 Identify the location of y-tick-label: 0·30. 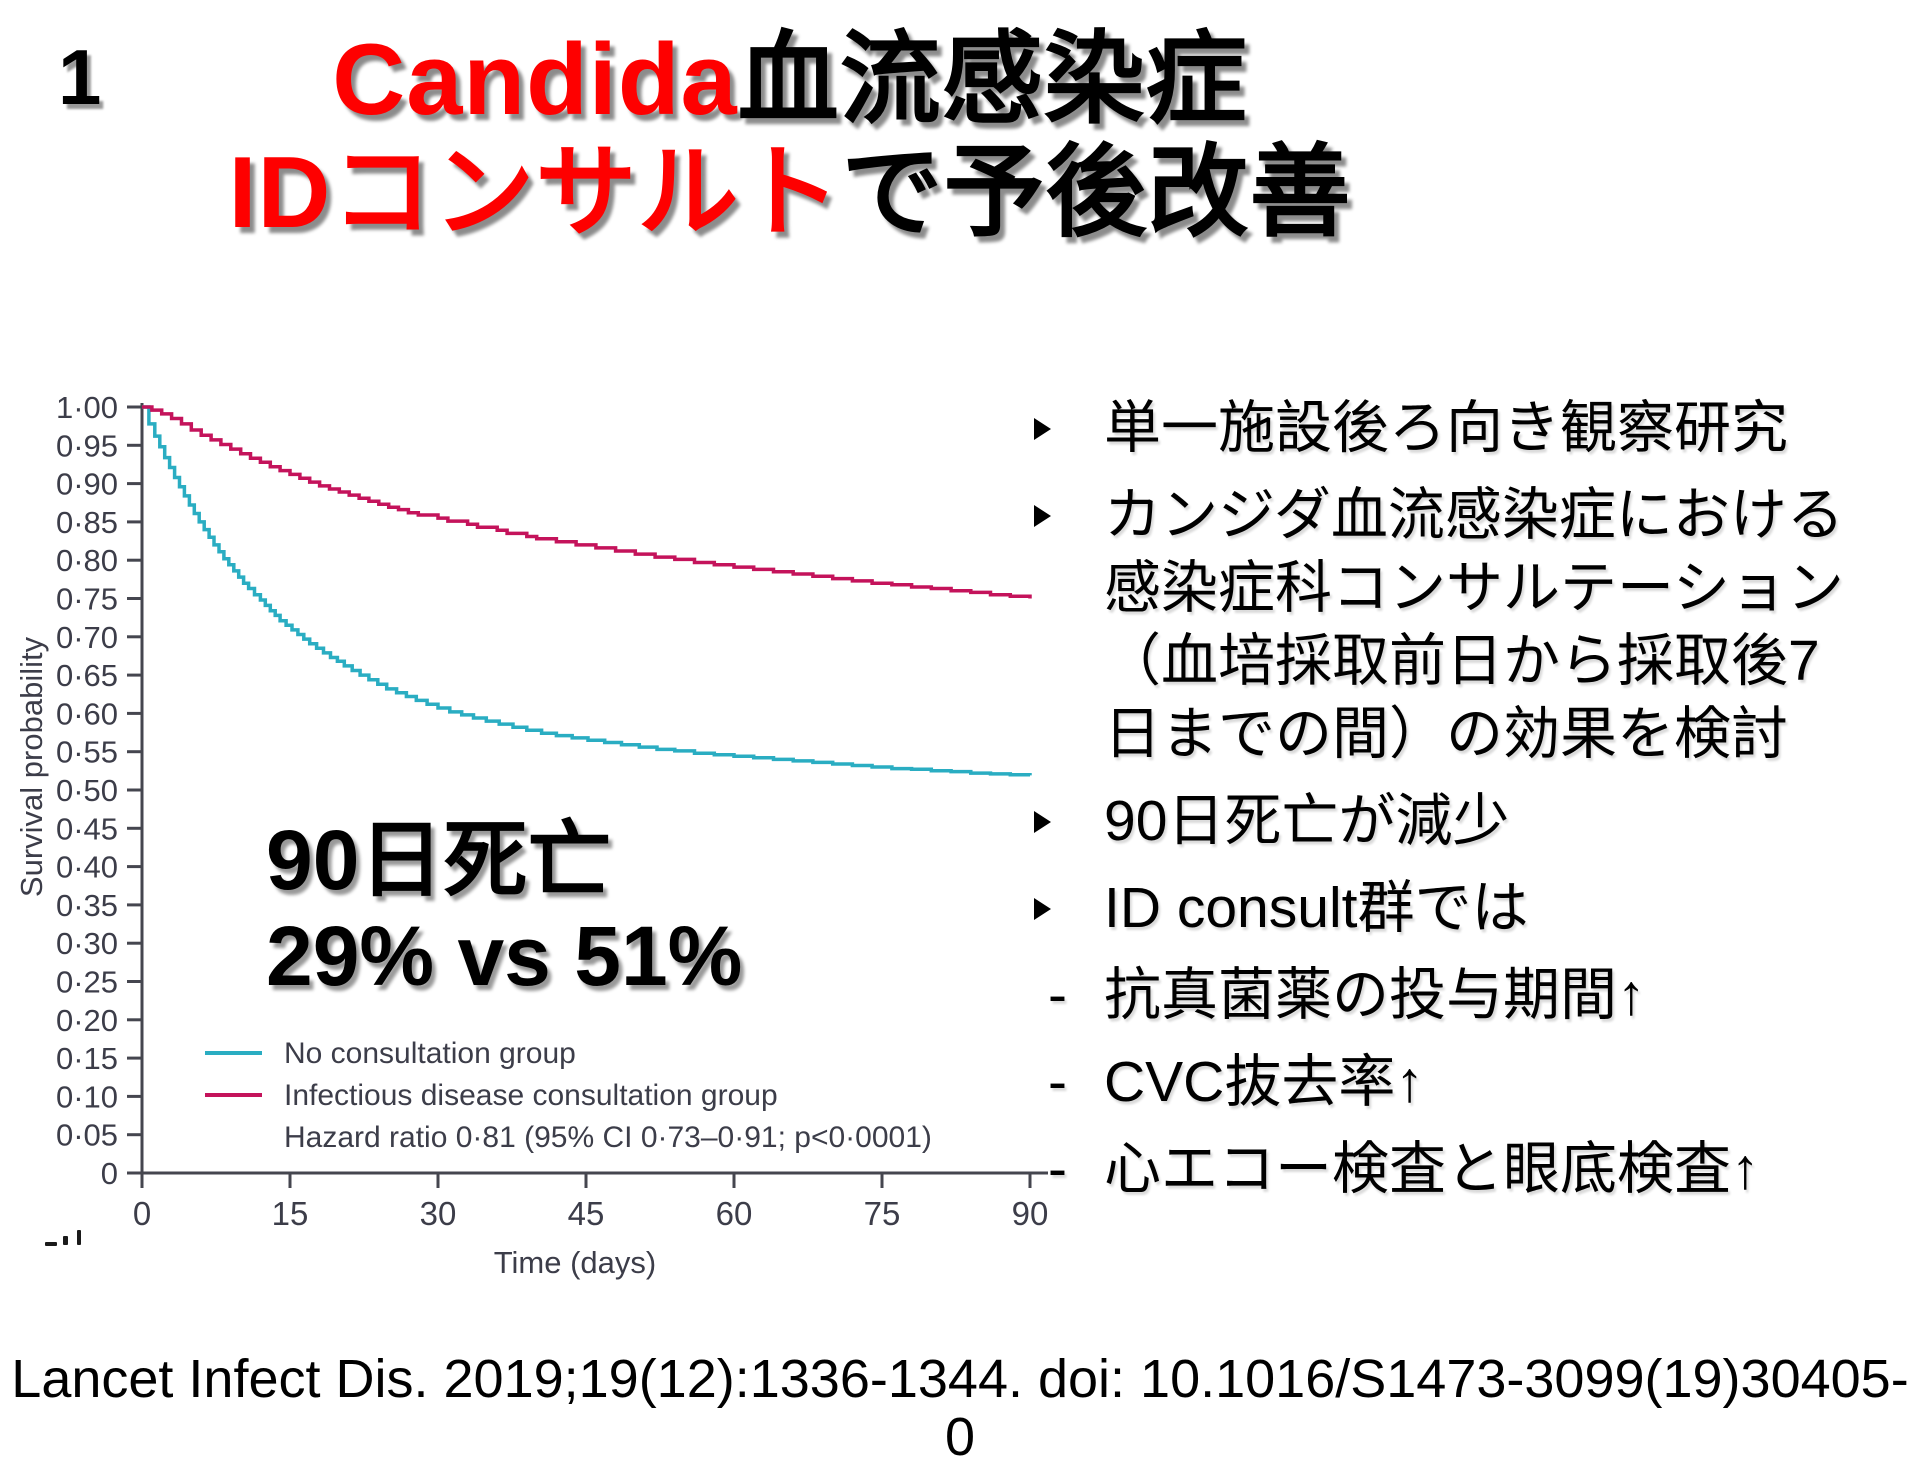
(87, 943).